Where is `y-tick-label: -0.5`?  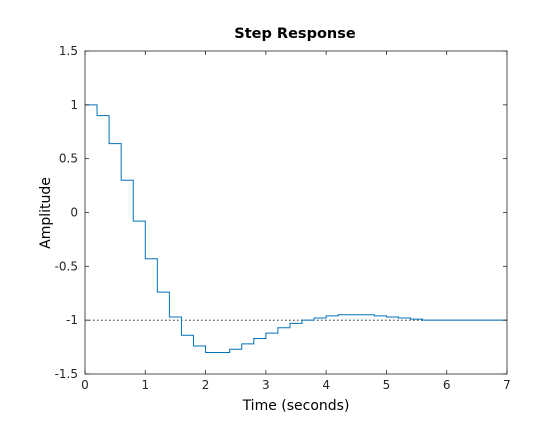 y-tick-label: -0.5 is located at coordinates (66, 266).